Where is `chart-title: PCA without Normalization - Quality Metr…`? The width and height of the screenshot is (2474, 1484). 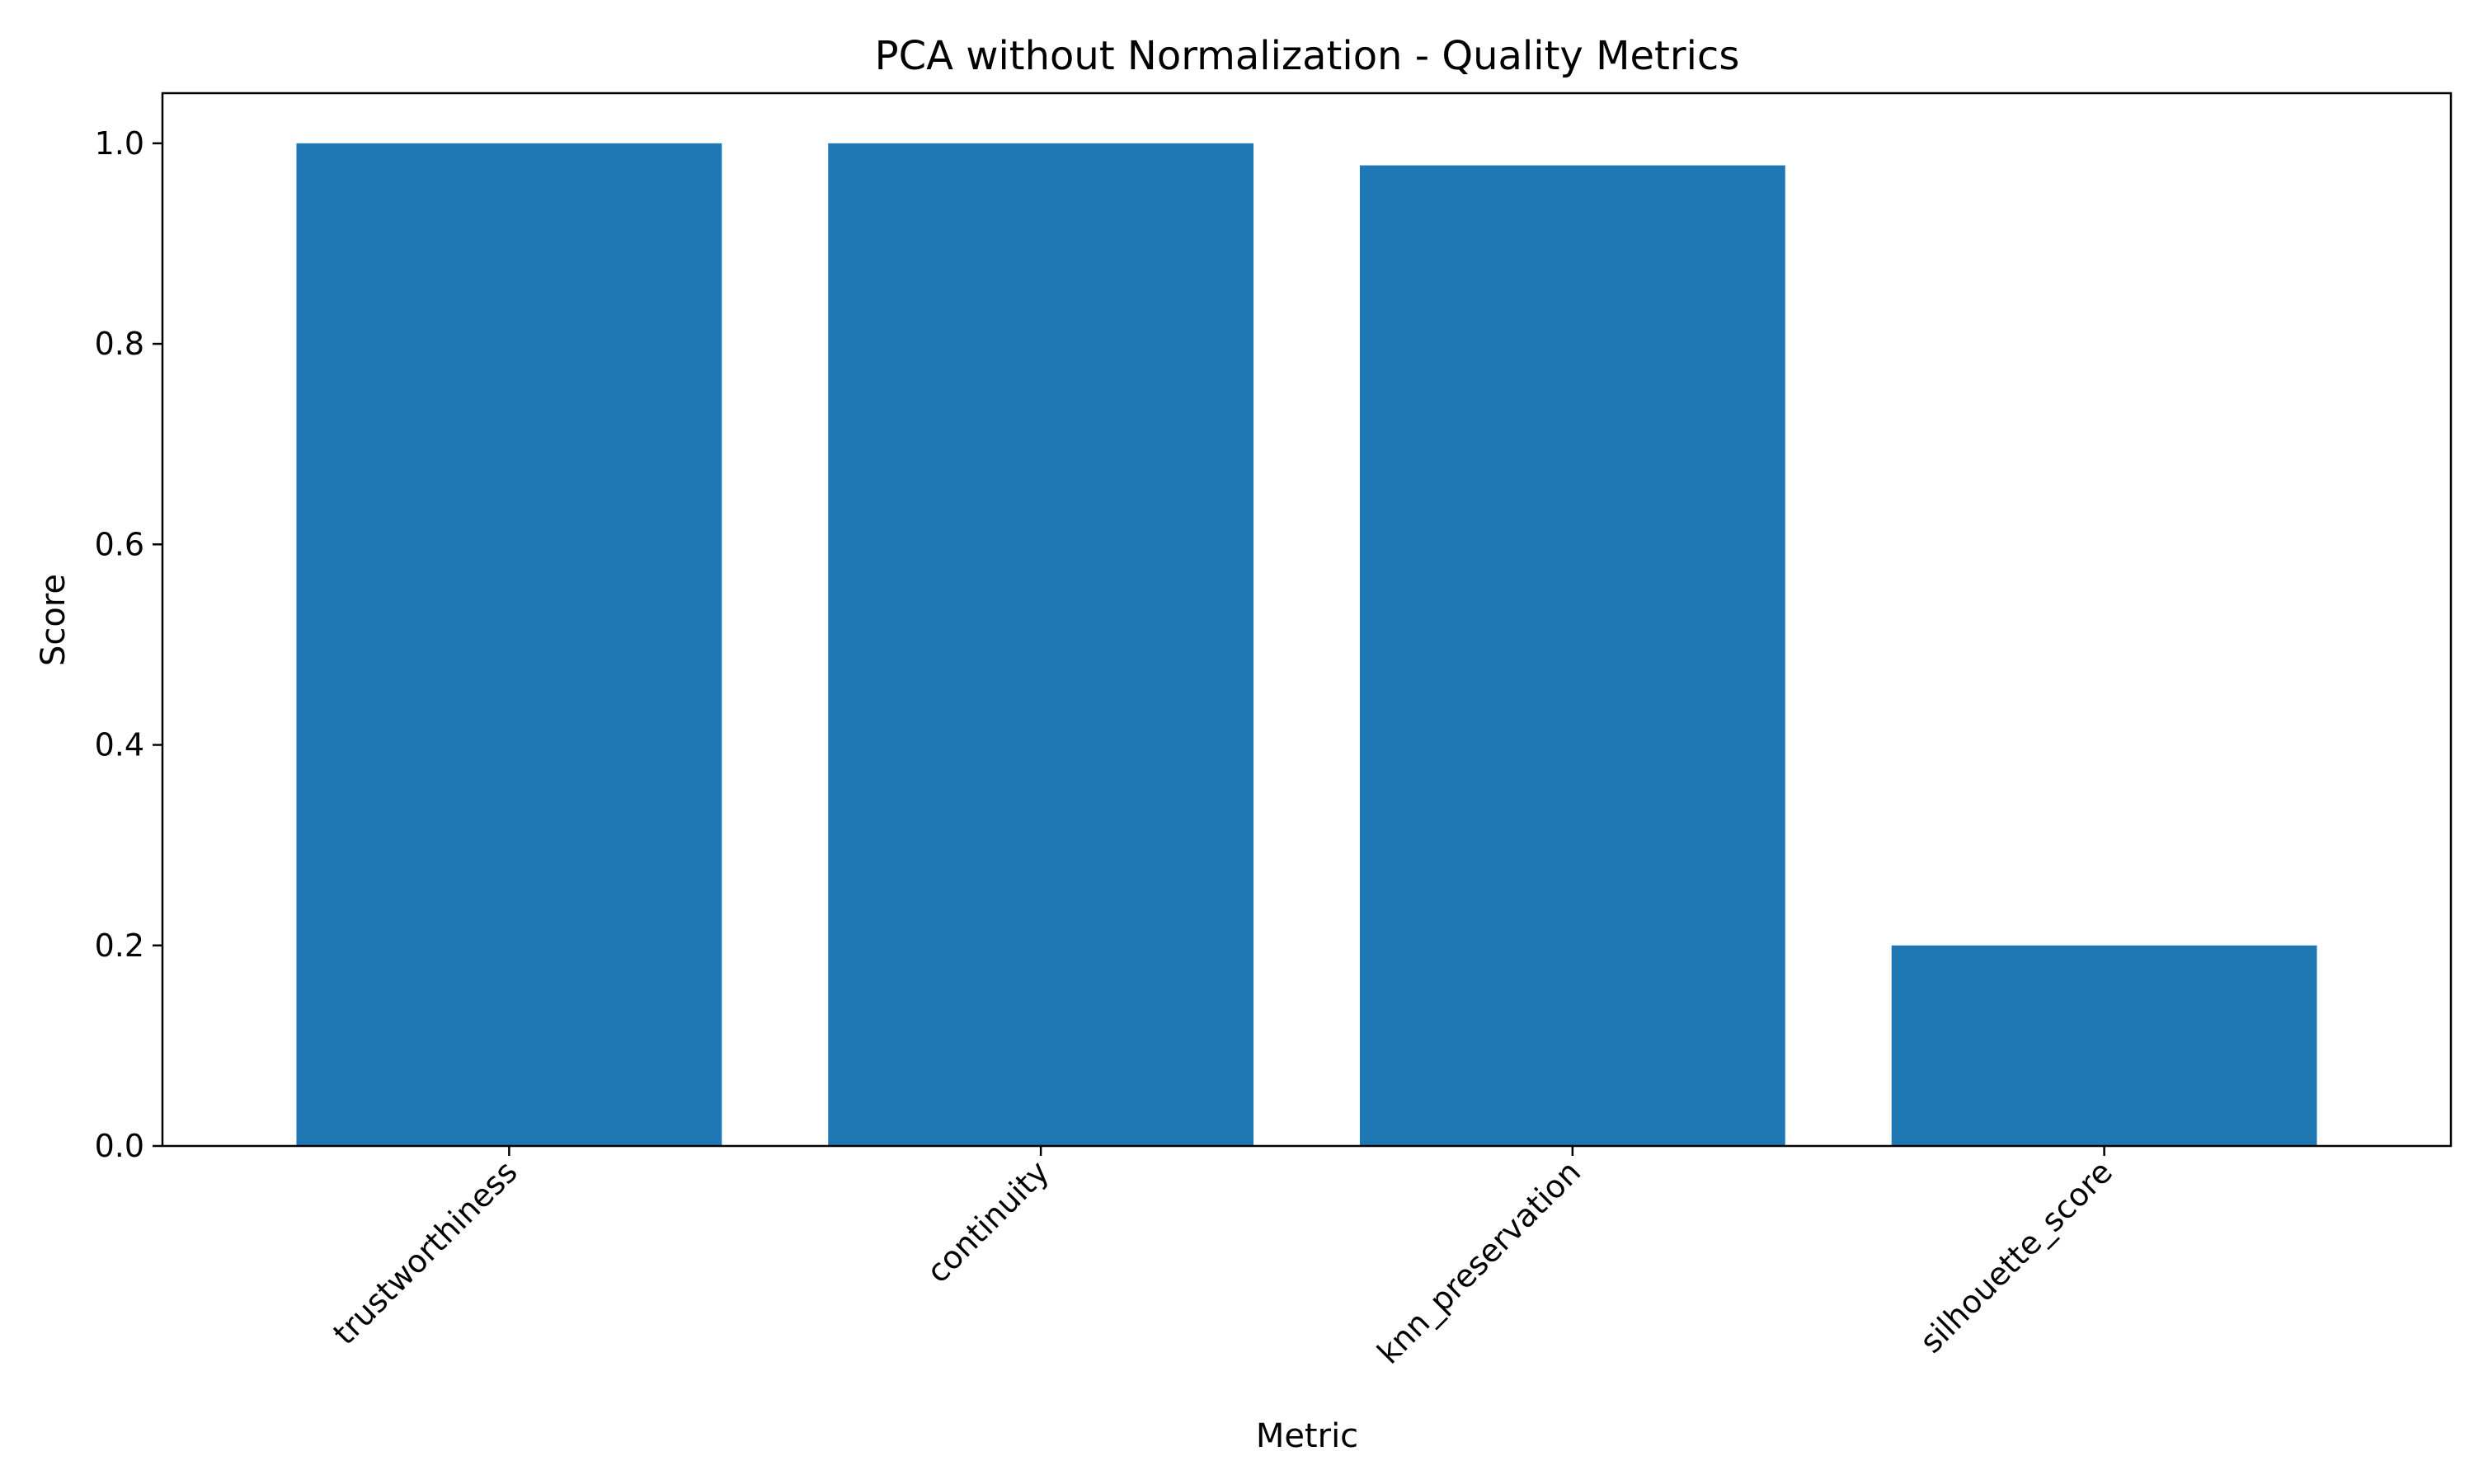 chart-title: PCA without Normalization - Quality Metr… is located at coordinates (1307, 56).